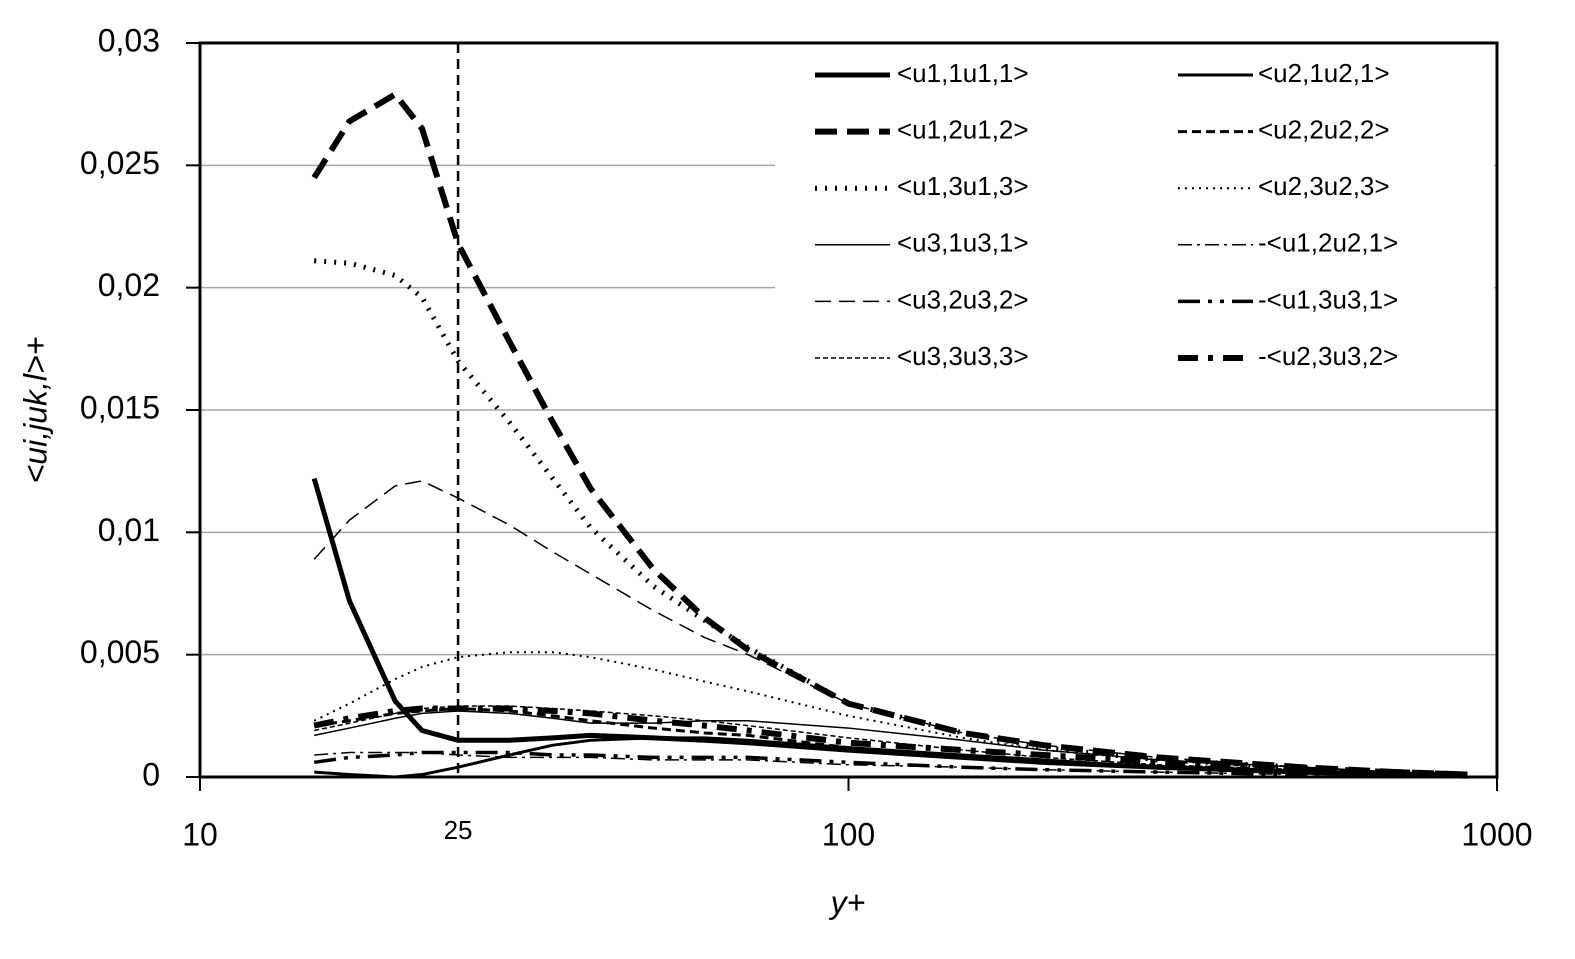 The width and height of the screenshot is (1575, 959). Describe the element at coordinates (848, 834) in the screenshot. I see `x-tick-label: 100` at that location.